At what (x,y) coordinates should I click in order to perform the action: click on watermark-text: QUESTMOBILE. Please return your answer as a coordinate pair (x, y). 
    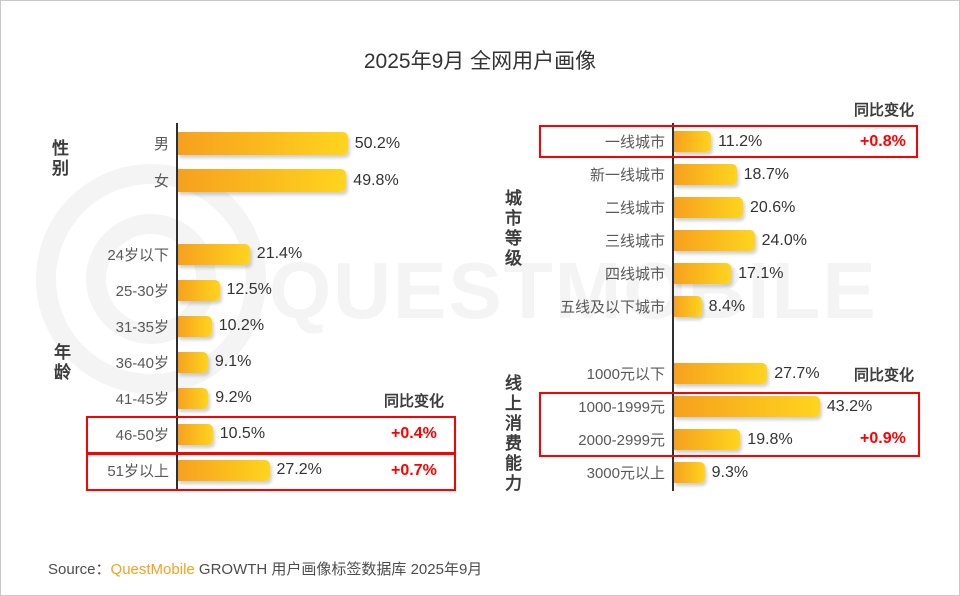
    Looking at the image, I should click on (573, 290).